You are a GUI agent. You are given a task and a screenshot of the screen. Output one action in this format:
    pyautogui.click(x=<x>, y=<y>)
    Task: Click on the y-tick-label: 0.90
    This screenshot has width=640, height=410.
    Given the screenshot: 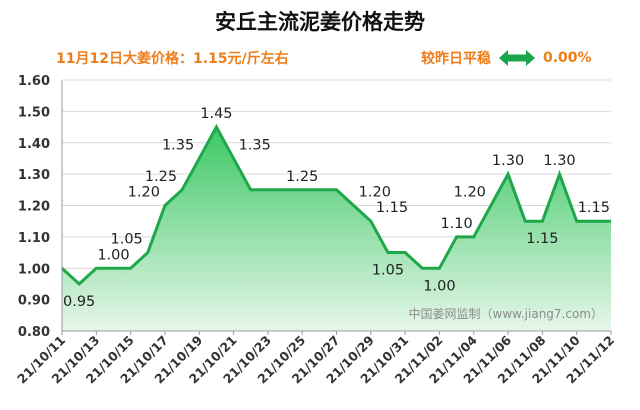 What is the action you would take?
    pyautogui.click(x=34, y=301)
    